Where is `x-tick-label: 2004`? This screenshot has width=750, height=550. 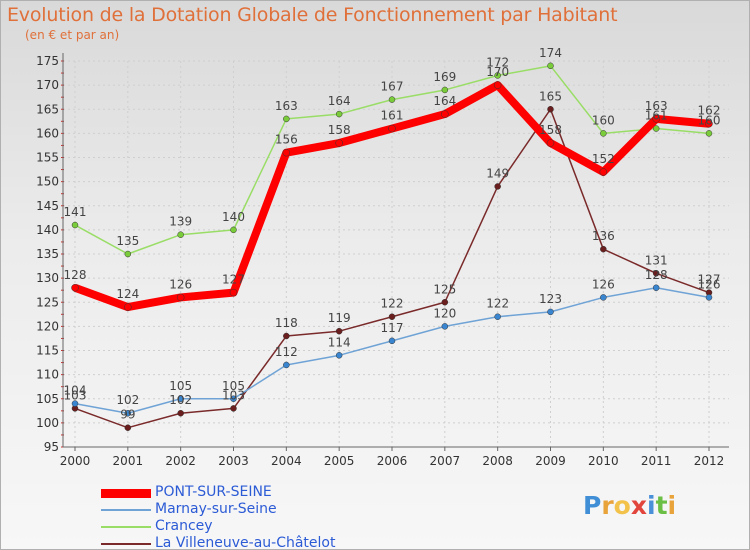
x-tick-label: 2004 is located at coordinates (286, 461).